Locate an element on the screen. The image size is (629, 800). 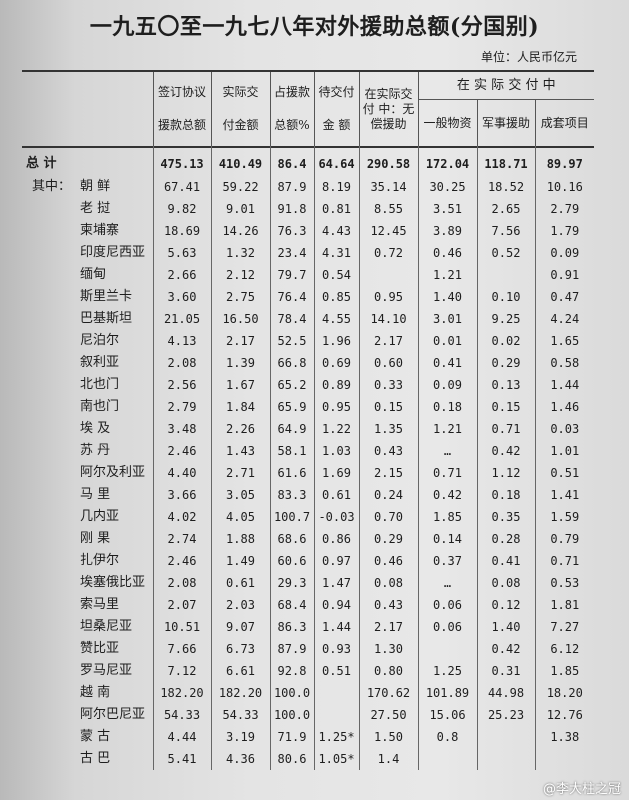
cell-value: 1.85 is located at coordinates (564, 671).